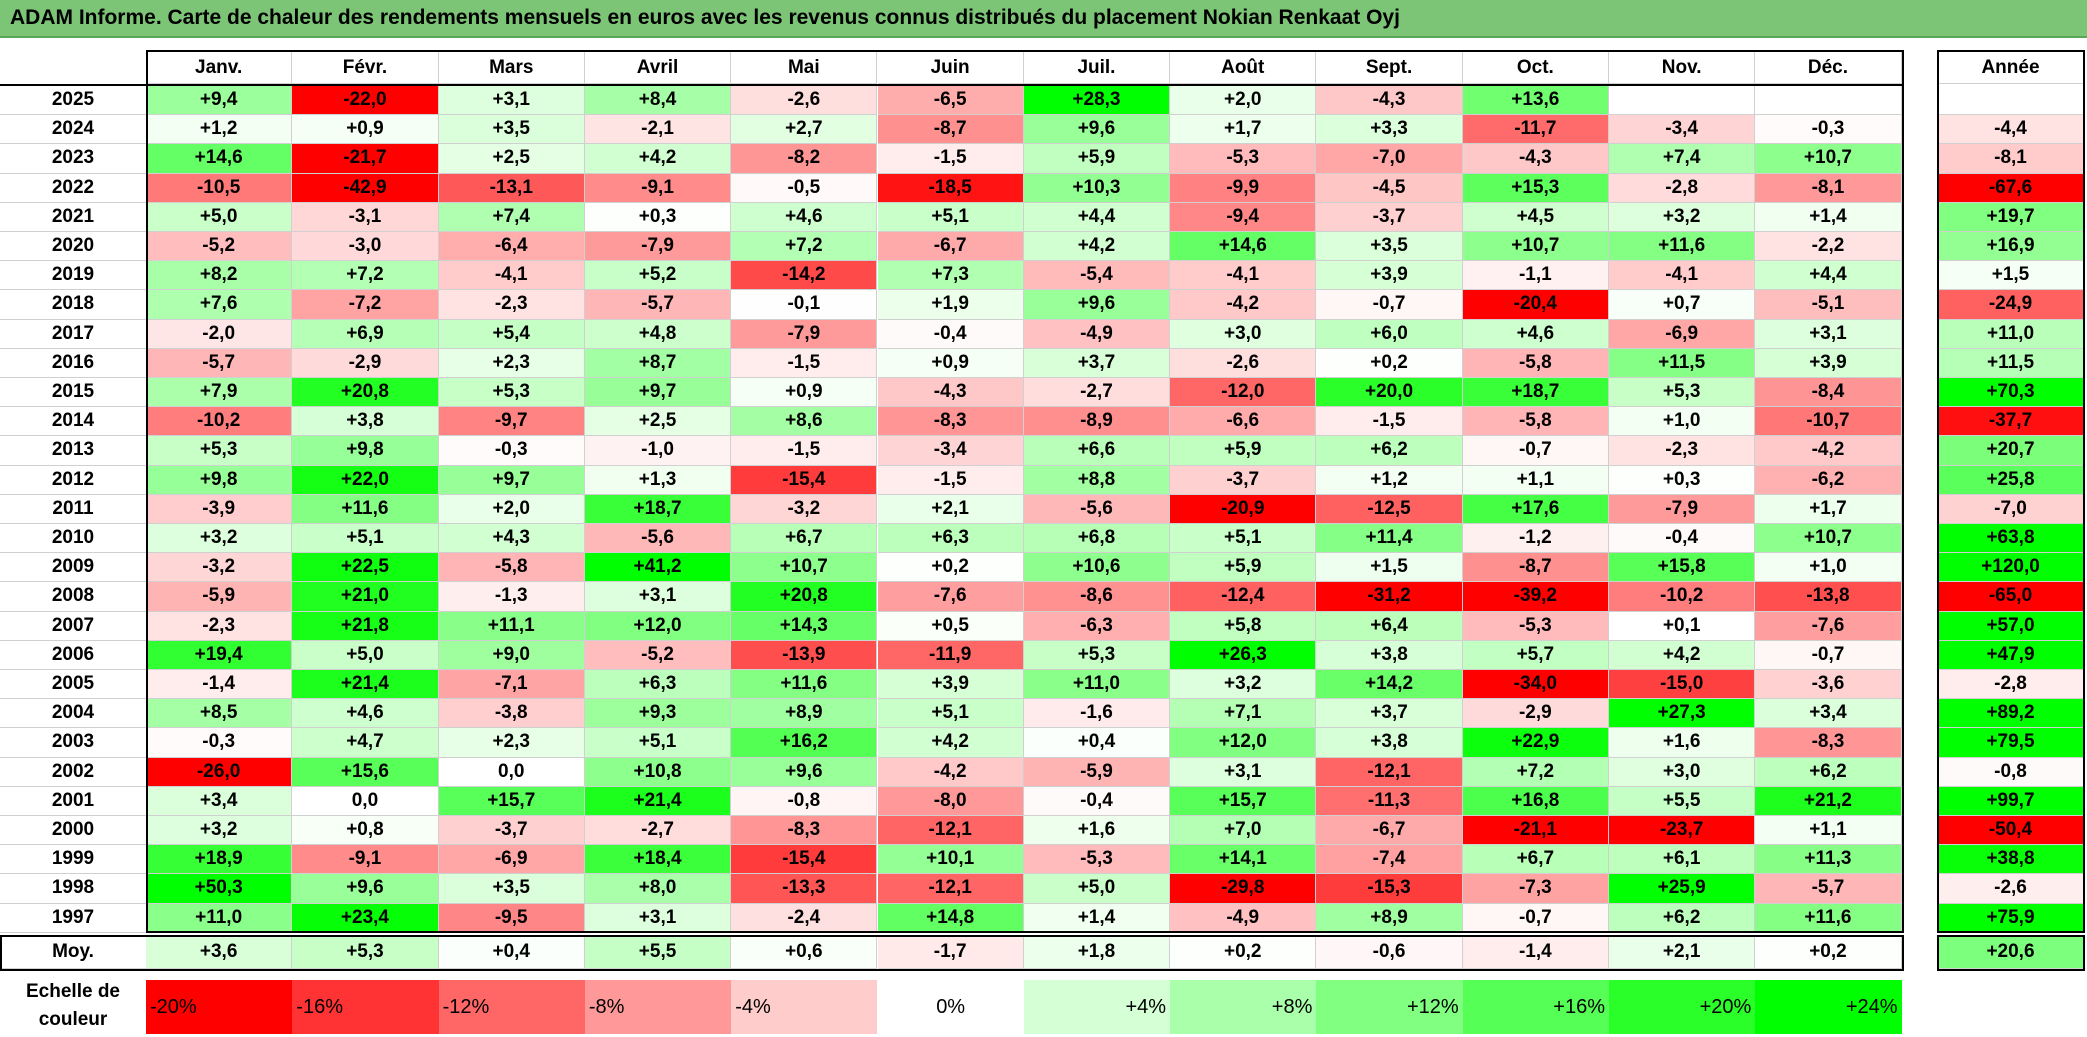 The height and width of the screenshot is (1037, 2087). I want to click on heatmap-cell: +20,0, so click(1389, 393).